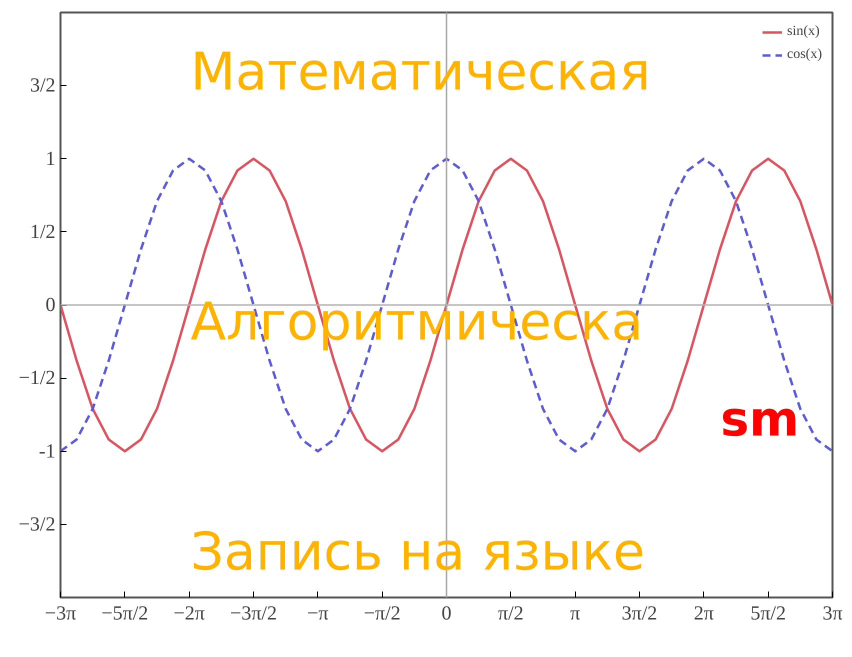  What do you see at coordinates (60, 613) in the screenshot?
I see `x-tick-label: −3π` at bounding box center [60, 613].